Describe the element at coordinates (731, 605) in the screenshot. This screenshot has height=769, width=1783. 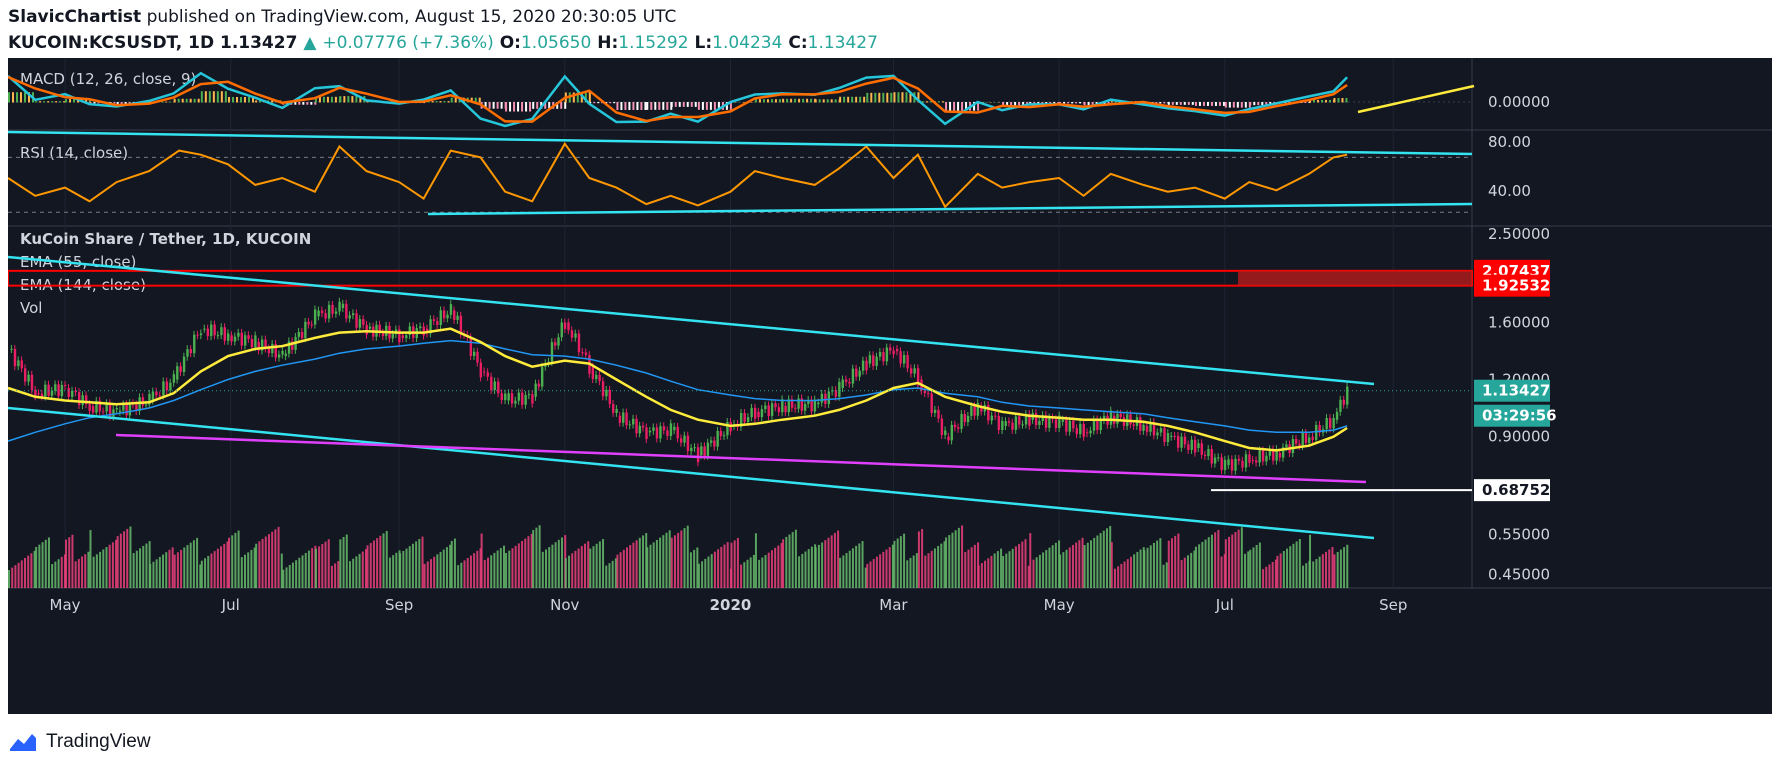
I see `x-tick-label: 2020` at that location.